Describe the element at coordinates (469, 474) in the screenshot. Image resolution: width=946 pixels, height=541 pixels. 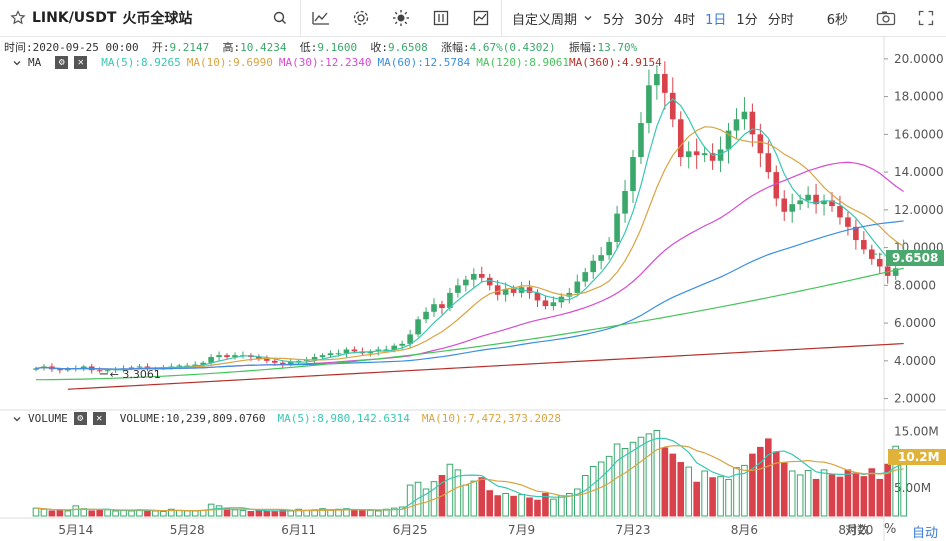
I see `volume-ma5-line` at that location.